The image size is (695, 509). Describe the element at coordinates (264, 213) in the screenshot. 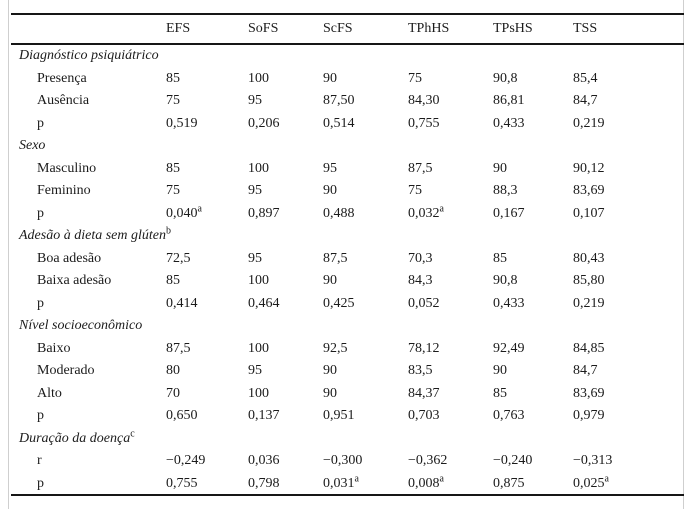

I see `value-cell: 0,897` at that location.